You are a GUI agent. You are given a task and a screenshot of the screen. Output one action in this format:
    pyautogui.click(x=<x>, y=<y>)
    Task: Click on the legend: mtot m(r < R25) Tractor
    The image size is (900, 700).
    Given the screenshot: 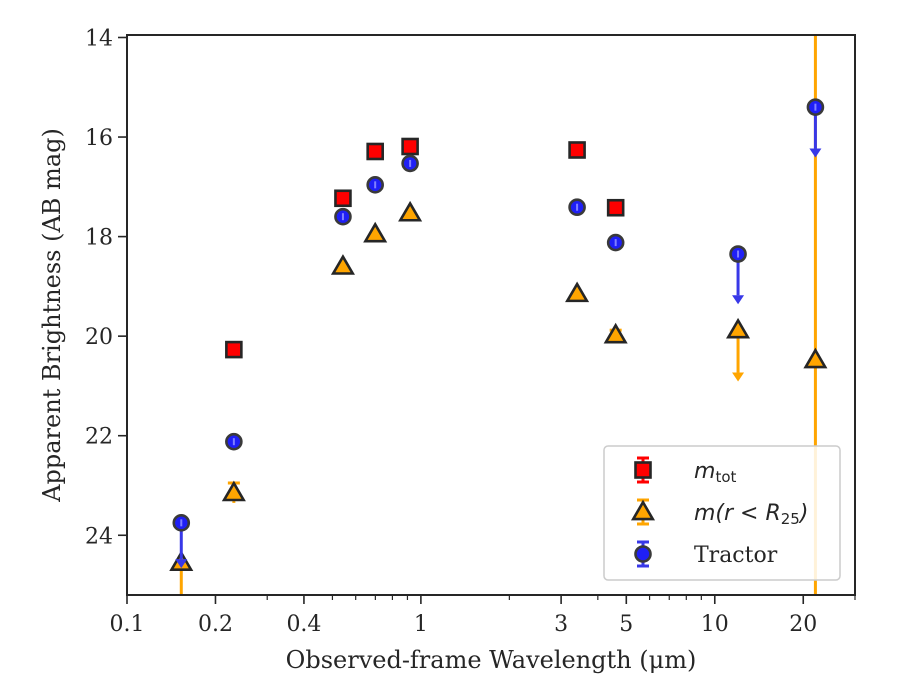 What is the action you would take?
    pyautogui.click(x=722, y=513)
    